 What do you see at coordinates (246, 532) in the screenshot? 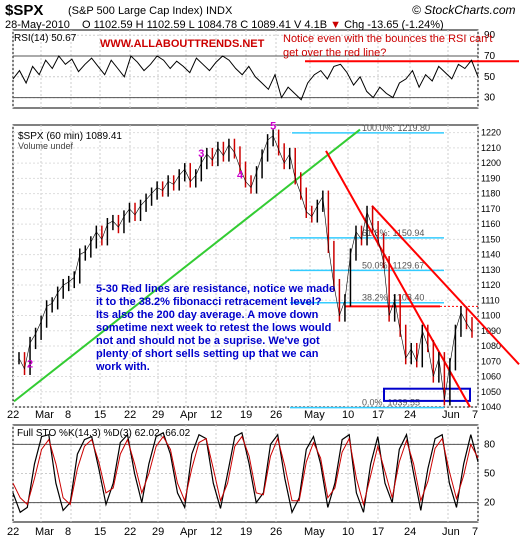
I see `sto-x-tick-label: 19` at bounding box center [246, 532].